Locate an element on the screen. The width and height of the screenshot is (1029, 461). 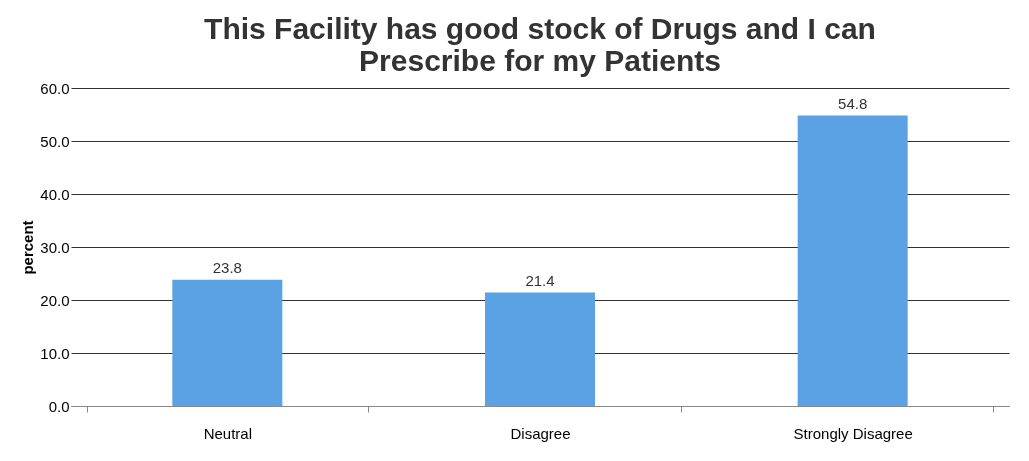
data-label: 21.4 is located at coordinates (540, 280).